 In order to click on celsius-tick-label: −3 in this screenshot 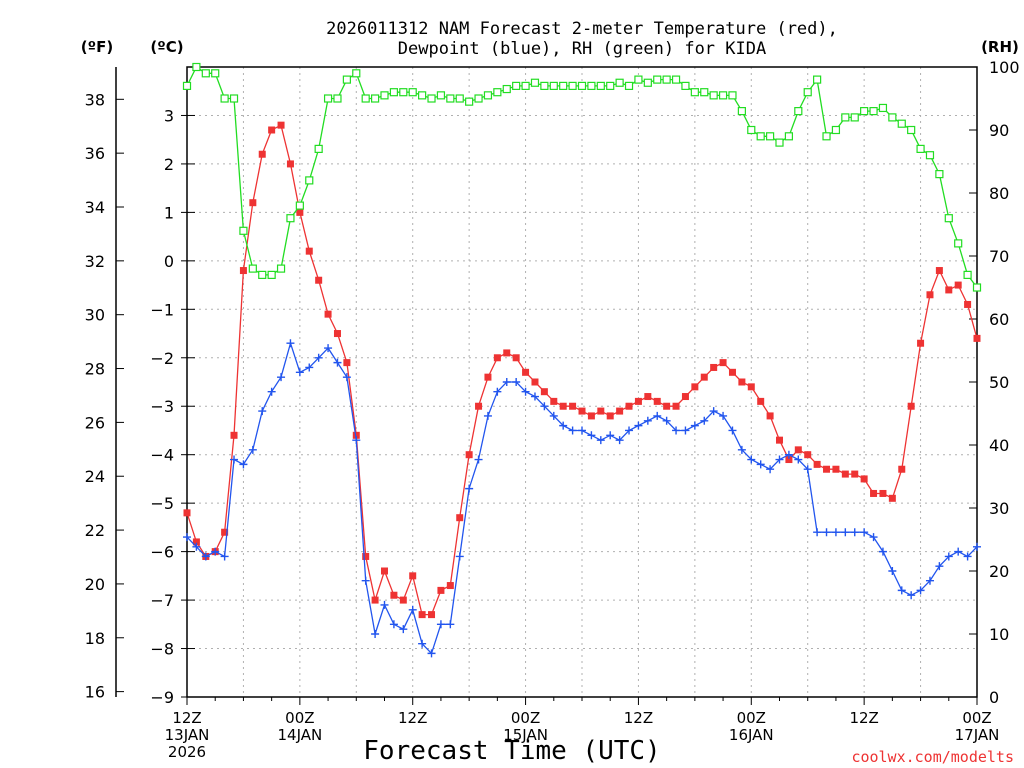, I will do `click(162, 406)`.